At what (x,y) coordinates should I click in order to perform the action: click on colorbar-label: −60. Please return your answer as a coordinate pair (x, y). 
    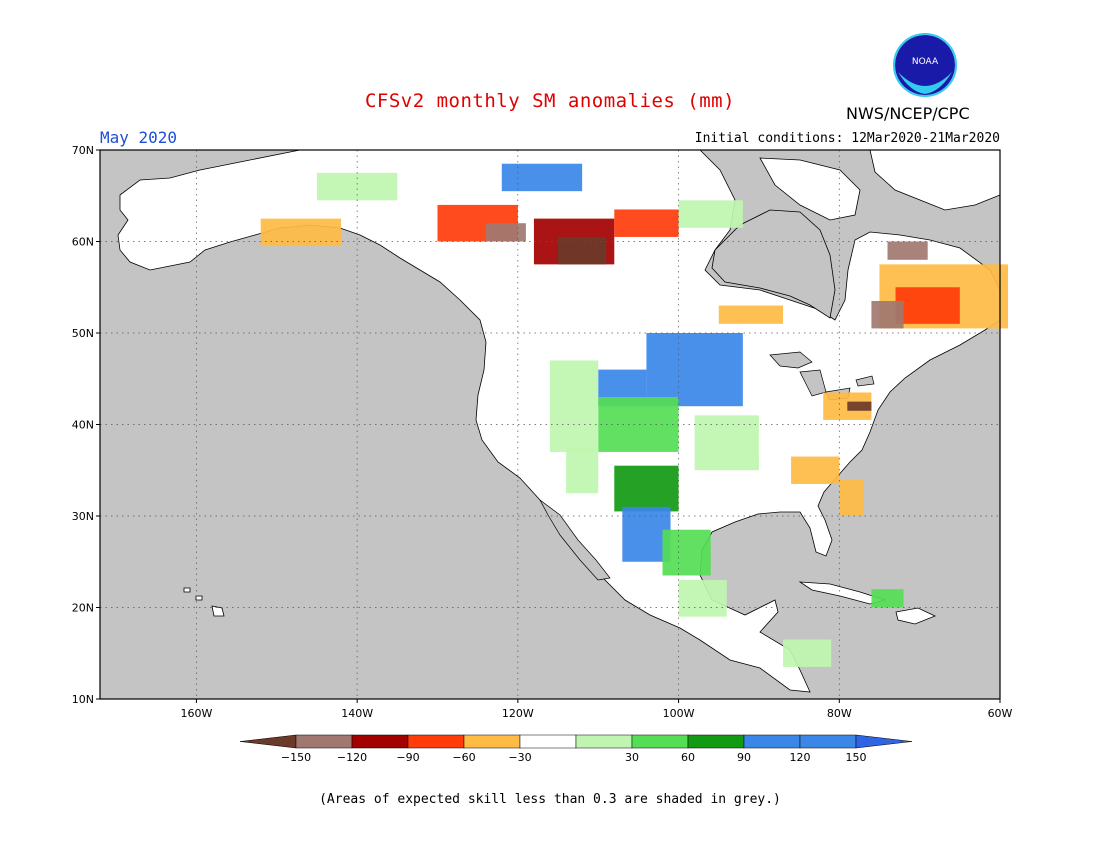
    Looking at the image, I should click on (463, 757).